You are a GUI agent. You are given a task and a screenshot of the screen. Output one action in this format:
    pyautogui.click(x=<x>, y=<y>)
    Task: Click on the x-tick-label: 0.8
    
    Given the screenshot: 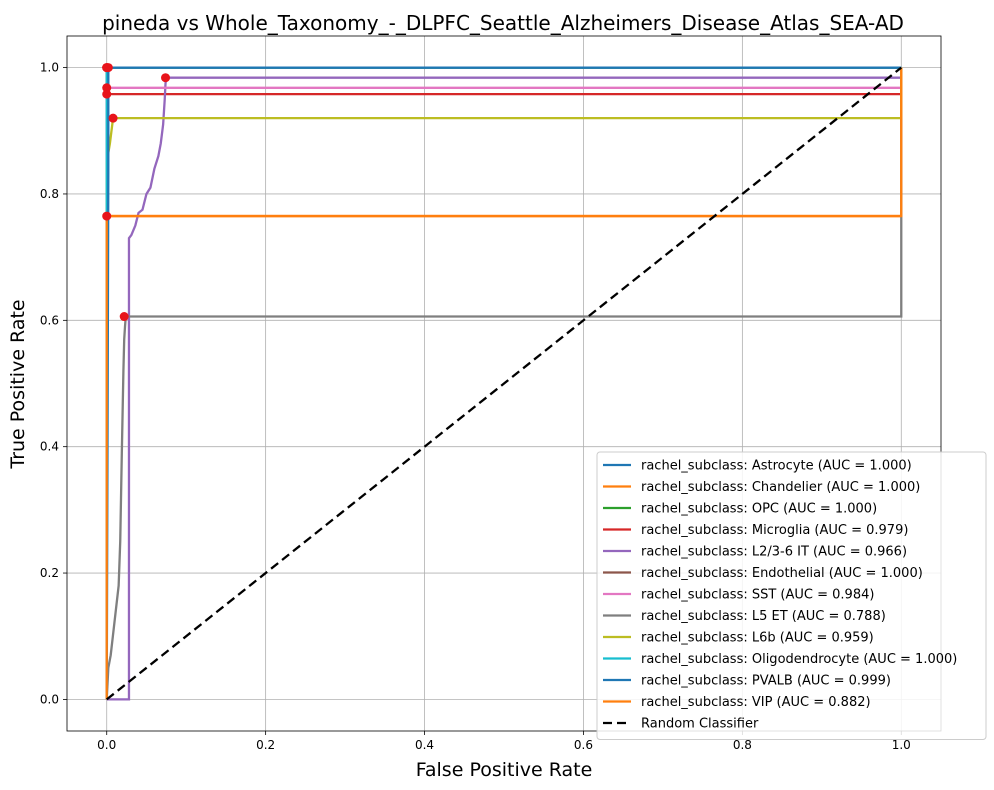 What is the action you would take?
    pyautogui.click(x=742, y=745)
    